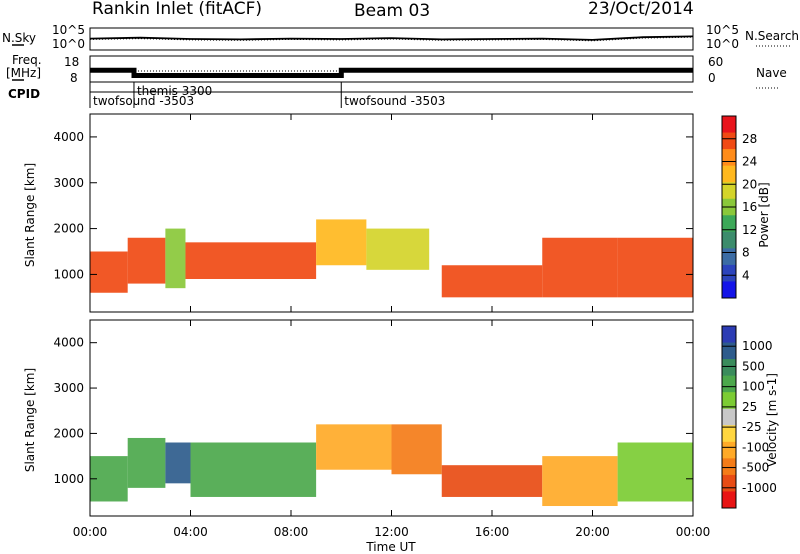 The image size is (800, 554). I want to click on colorbar-tick-label-1: 500, so click(753, 366).